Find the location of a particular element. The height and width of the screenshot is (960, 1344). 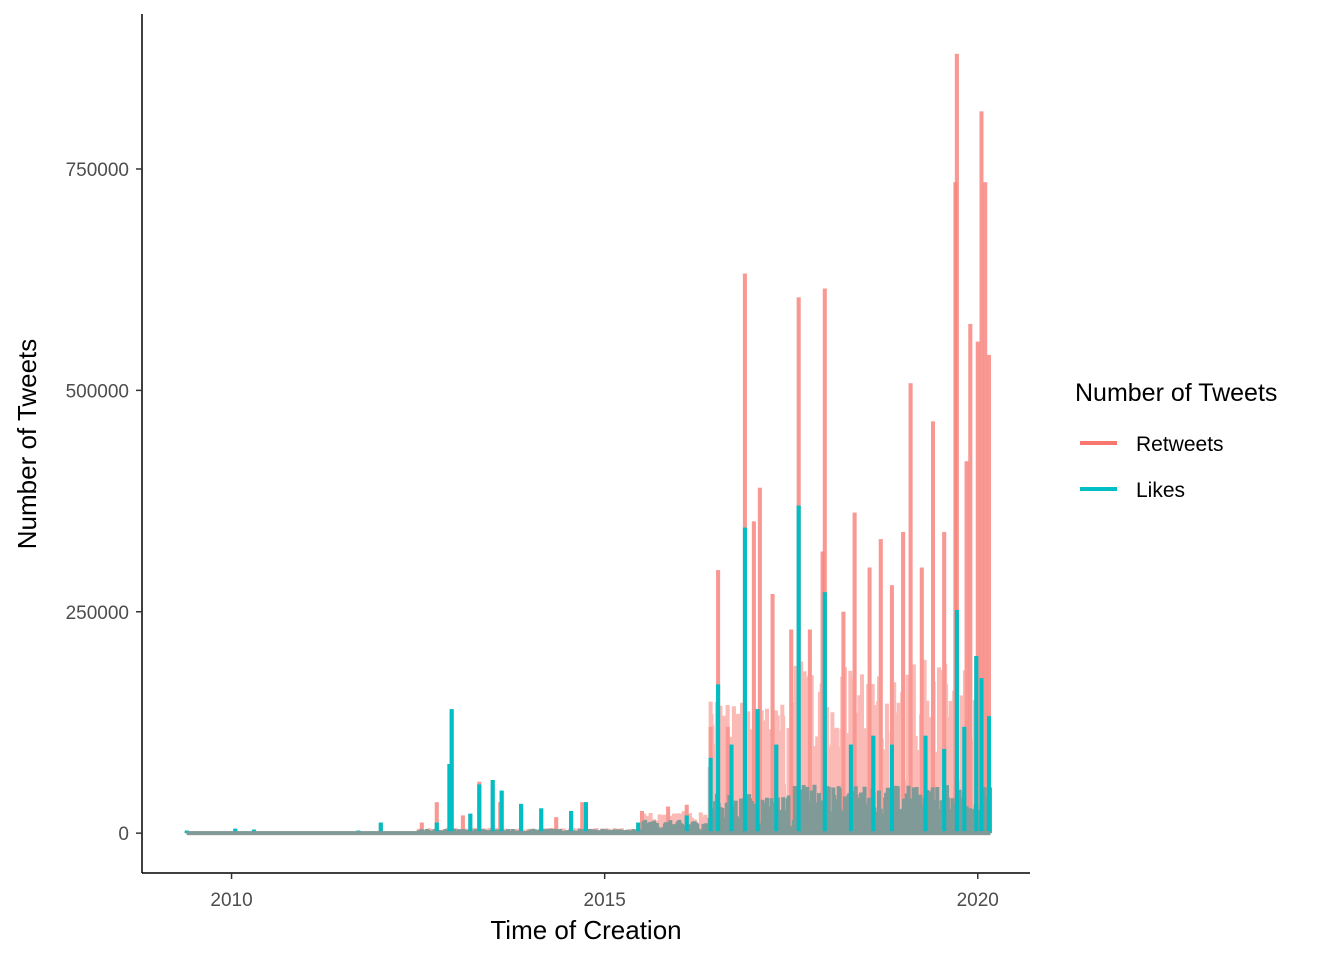

y-tick-label: 500000 is located at coordinates (97, 391).